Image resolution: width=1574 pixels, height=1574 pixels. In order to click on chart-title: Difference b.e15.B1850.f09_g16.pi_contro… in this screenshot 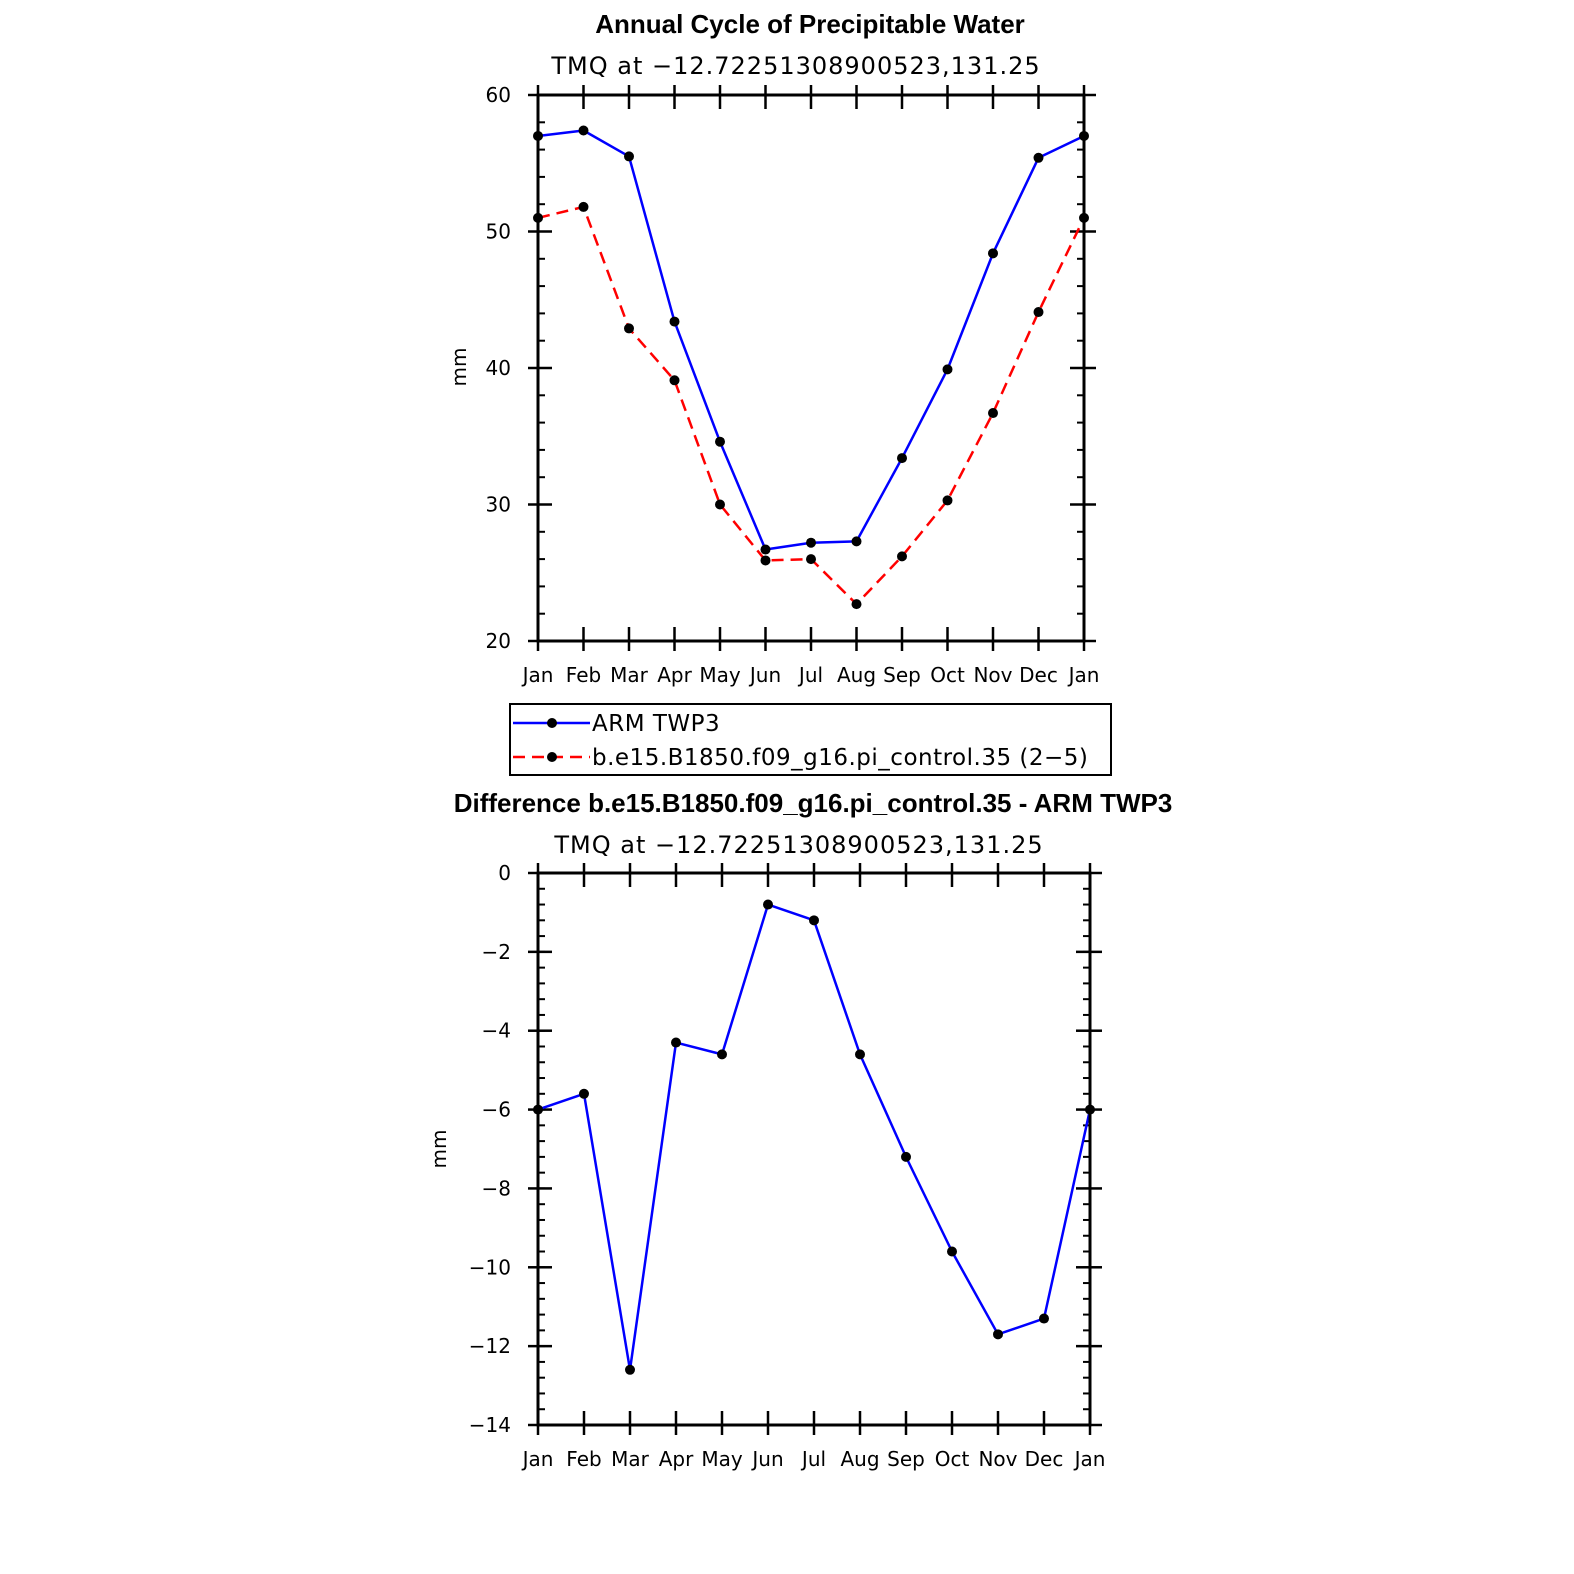, I will do `click(813, 803)`.